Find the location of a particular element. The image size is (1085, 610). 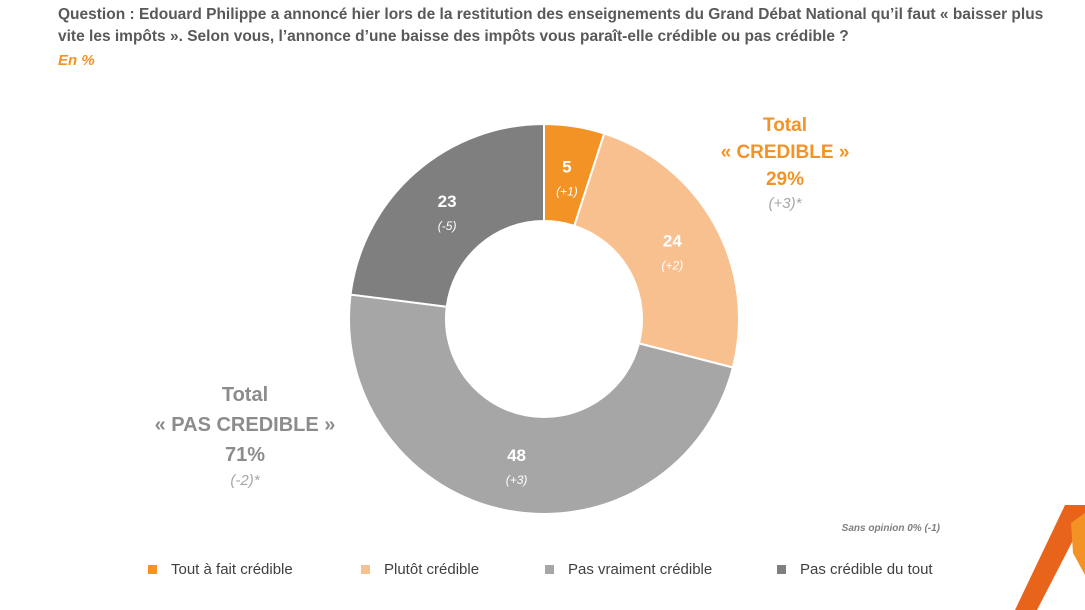

total-pas-credible: Total « PAS CREDIBLE » 71% (-2)* is located at coordinates (245, 436).